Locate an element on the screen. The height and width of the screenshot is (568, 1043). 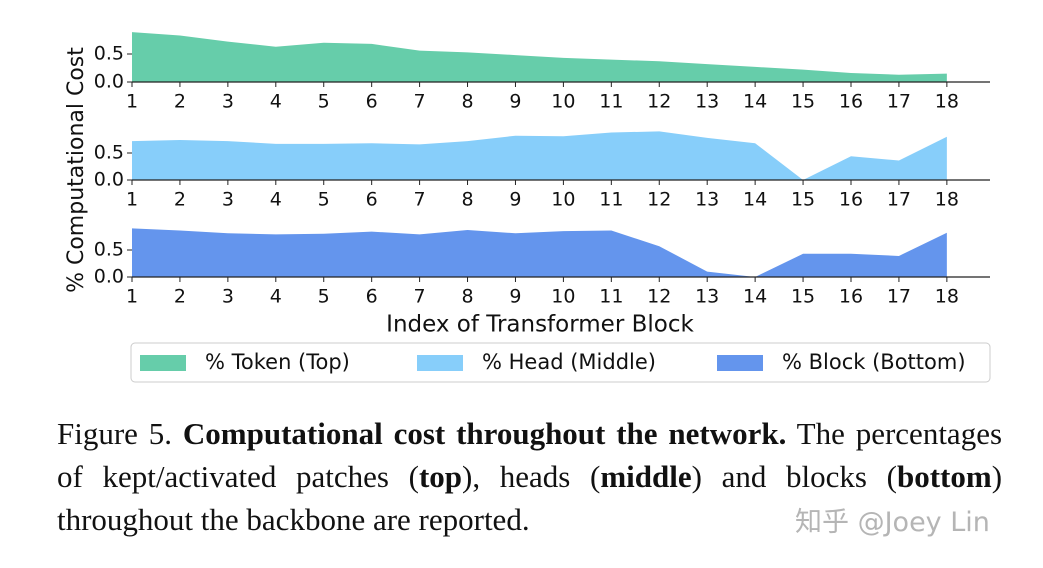
watermark: 知乎 @Joey Lin is located at coordinates (892, 522).